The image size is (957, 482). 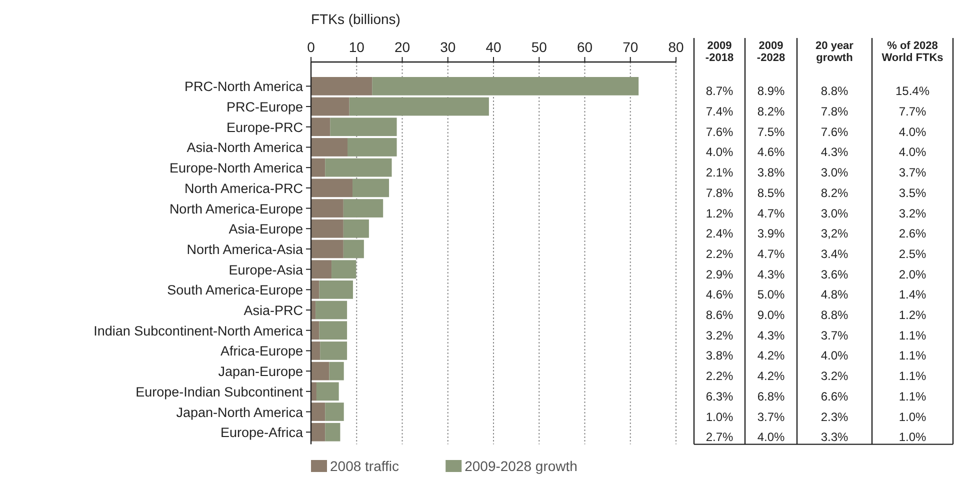 What do you see at coordinates (260, 372) in the screenshot?
I see `y-tick-label: Japan-Europe` at bounding box center [260, 372].